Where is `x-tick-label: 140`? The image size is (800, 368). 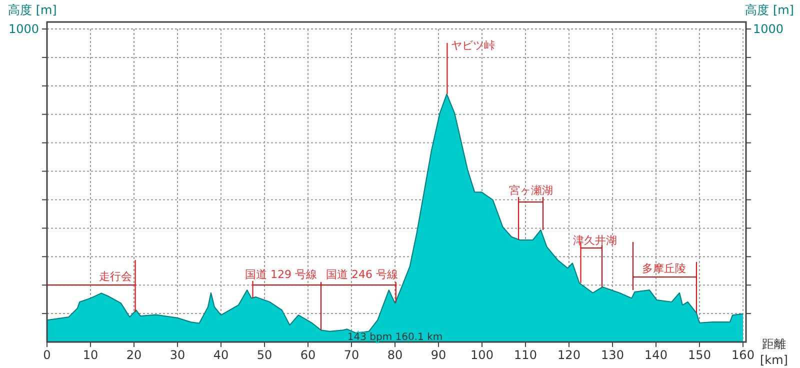 x-tick-label: 140 is located at coordinates (656, 355).